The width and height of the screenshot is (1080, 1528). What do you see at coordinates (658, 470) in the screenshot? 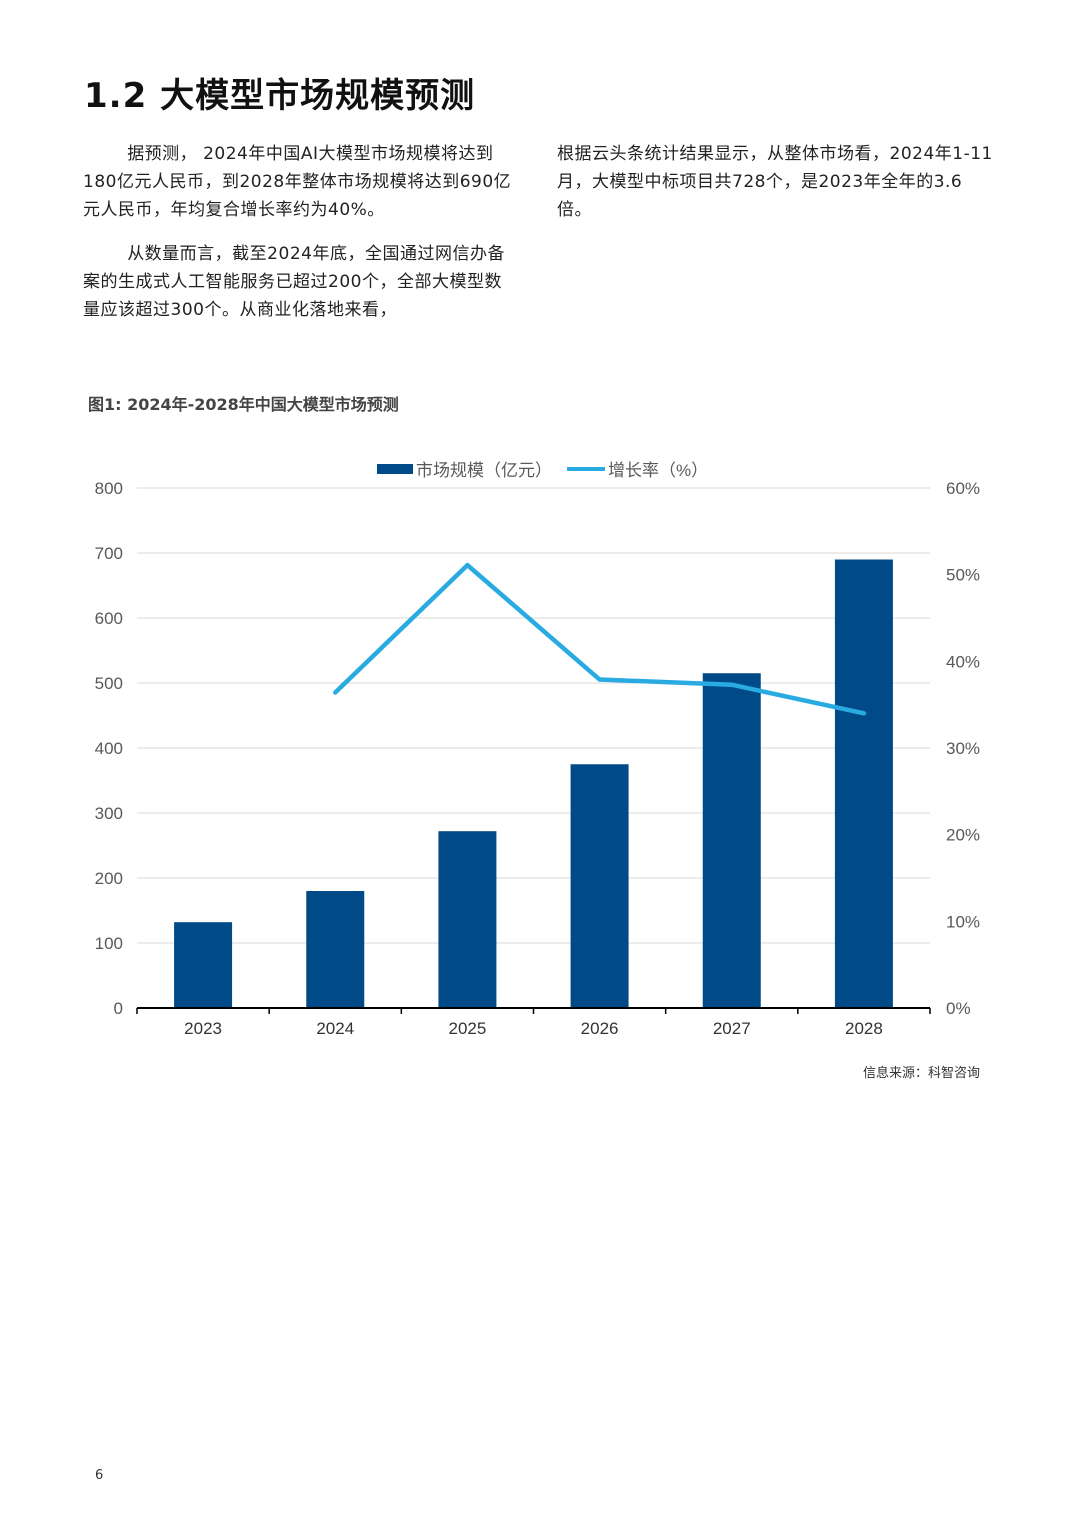
I see `legend-label-line: 增长率（%）` at bounding box center [658, 470].